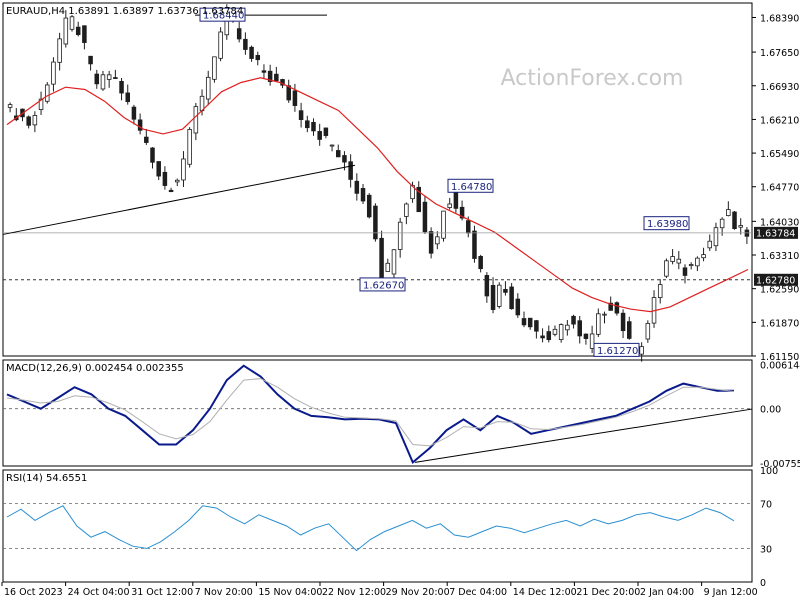 This screenshot has width=800, height=604. Describe the element at coordinates (545, 592) in the screenshot. I see `x-tick-label: 14 Dec 12:00` at that location.